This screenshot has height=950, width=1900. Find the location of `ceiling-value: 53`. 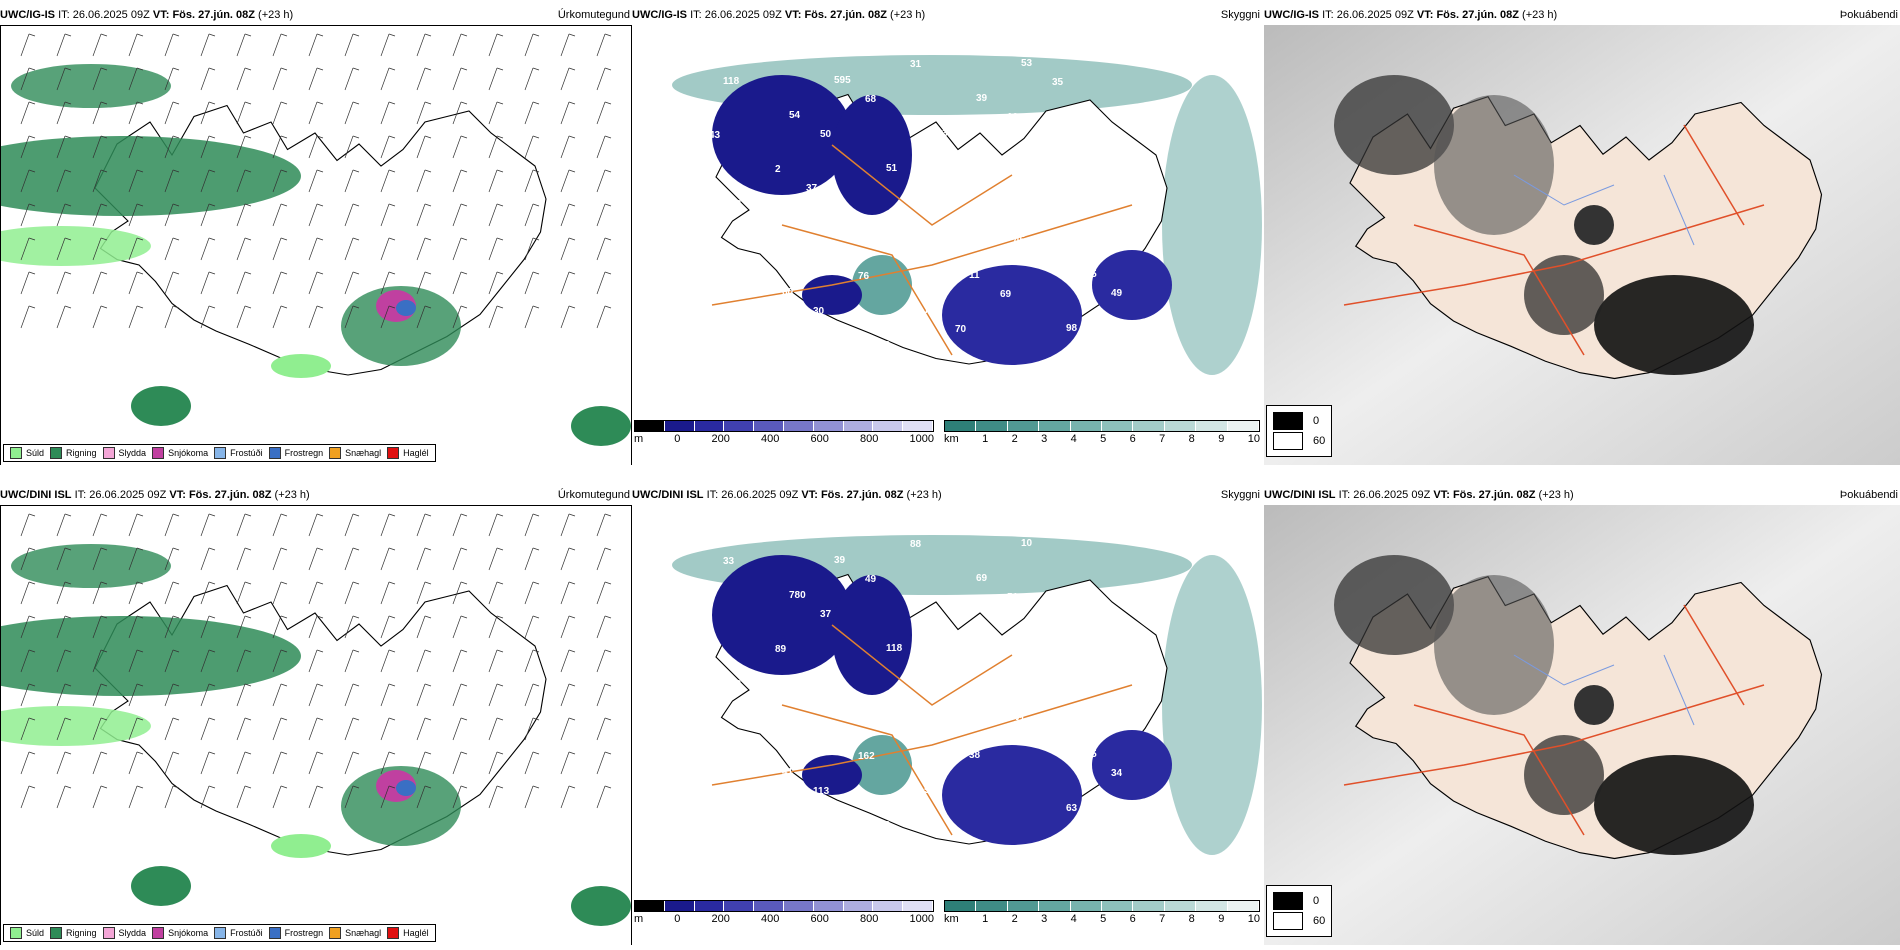

ceiling-value: 53 is located at coordinates (1027, 63).